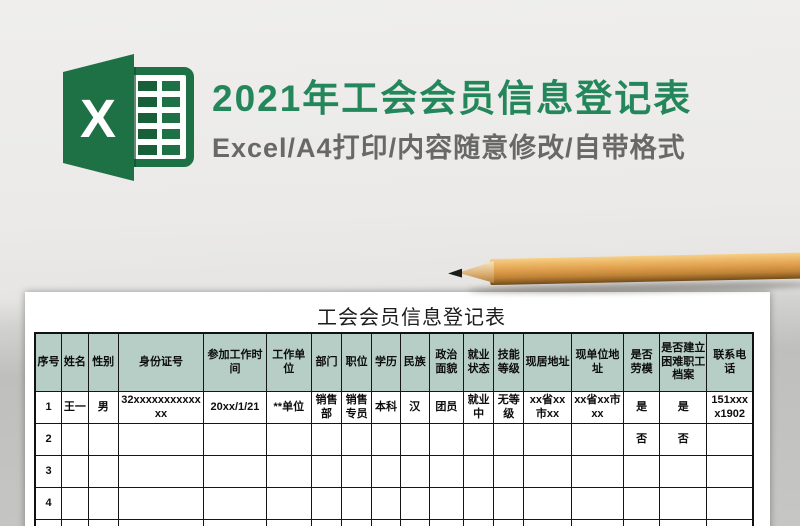  What do you see at coordinates (103, 362) in the screenshot?
I see `column-header: 性别` at bounding box center [103, 362].